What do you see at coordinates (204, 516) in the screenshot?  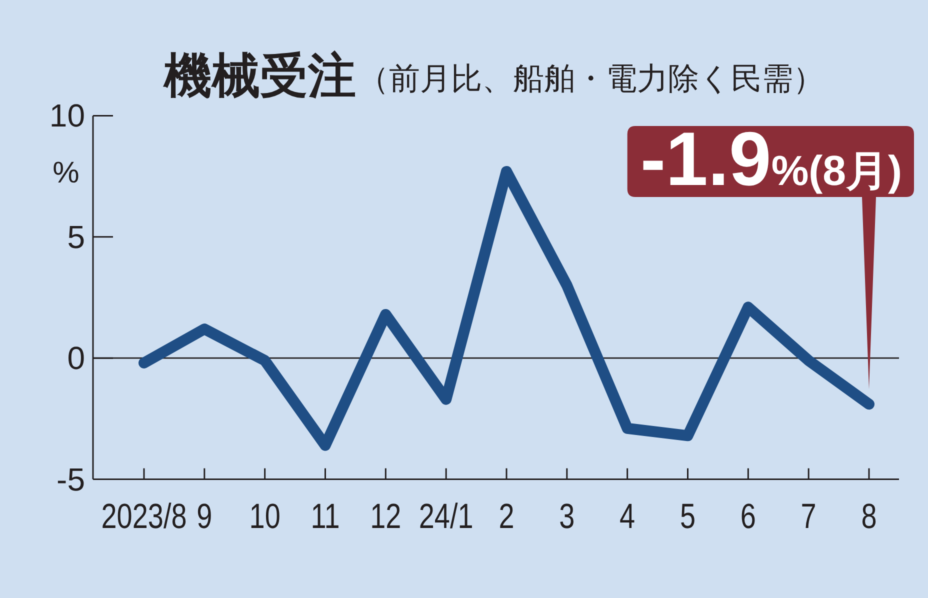 I see `x-tick-label: 9` at bounding box center [204, 516].